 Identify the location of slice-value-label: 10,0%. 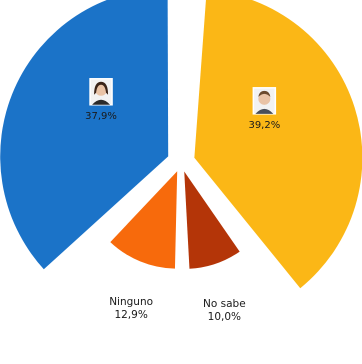
(224, 317).